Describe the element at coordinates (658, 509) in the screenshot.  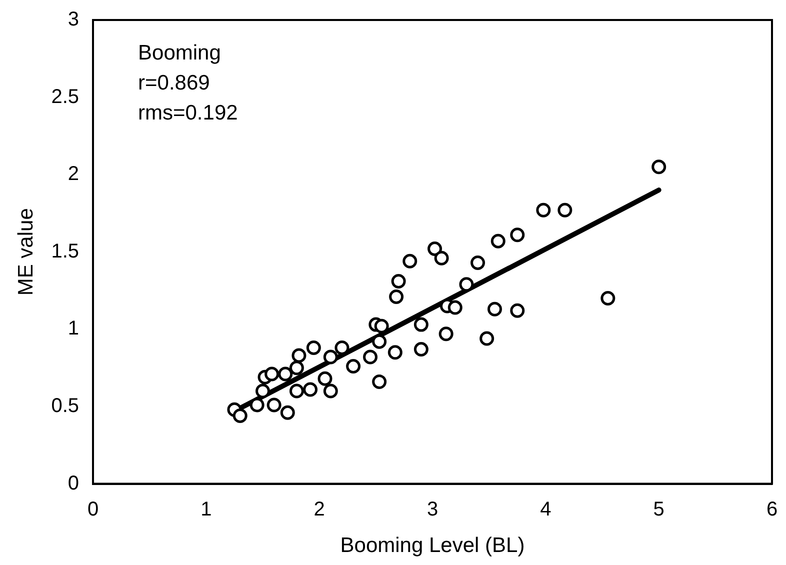
I see `x-tick-label: 5` at that location.